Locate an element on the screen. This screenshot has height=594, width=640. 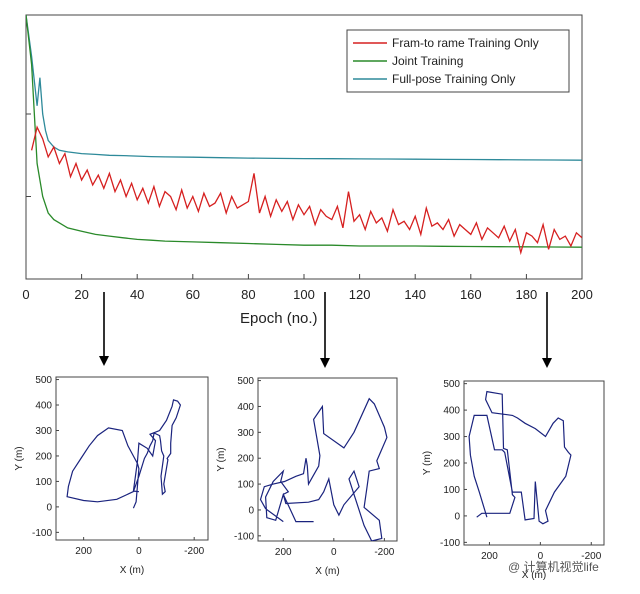
main-x-tick-label: 60 is located at coordinates (193, 294).